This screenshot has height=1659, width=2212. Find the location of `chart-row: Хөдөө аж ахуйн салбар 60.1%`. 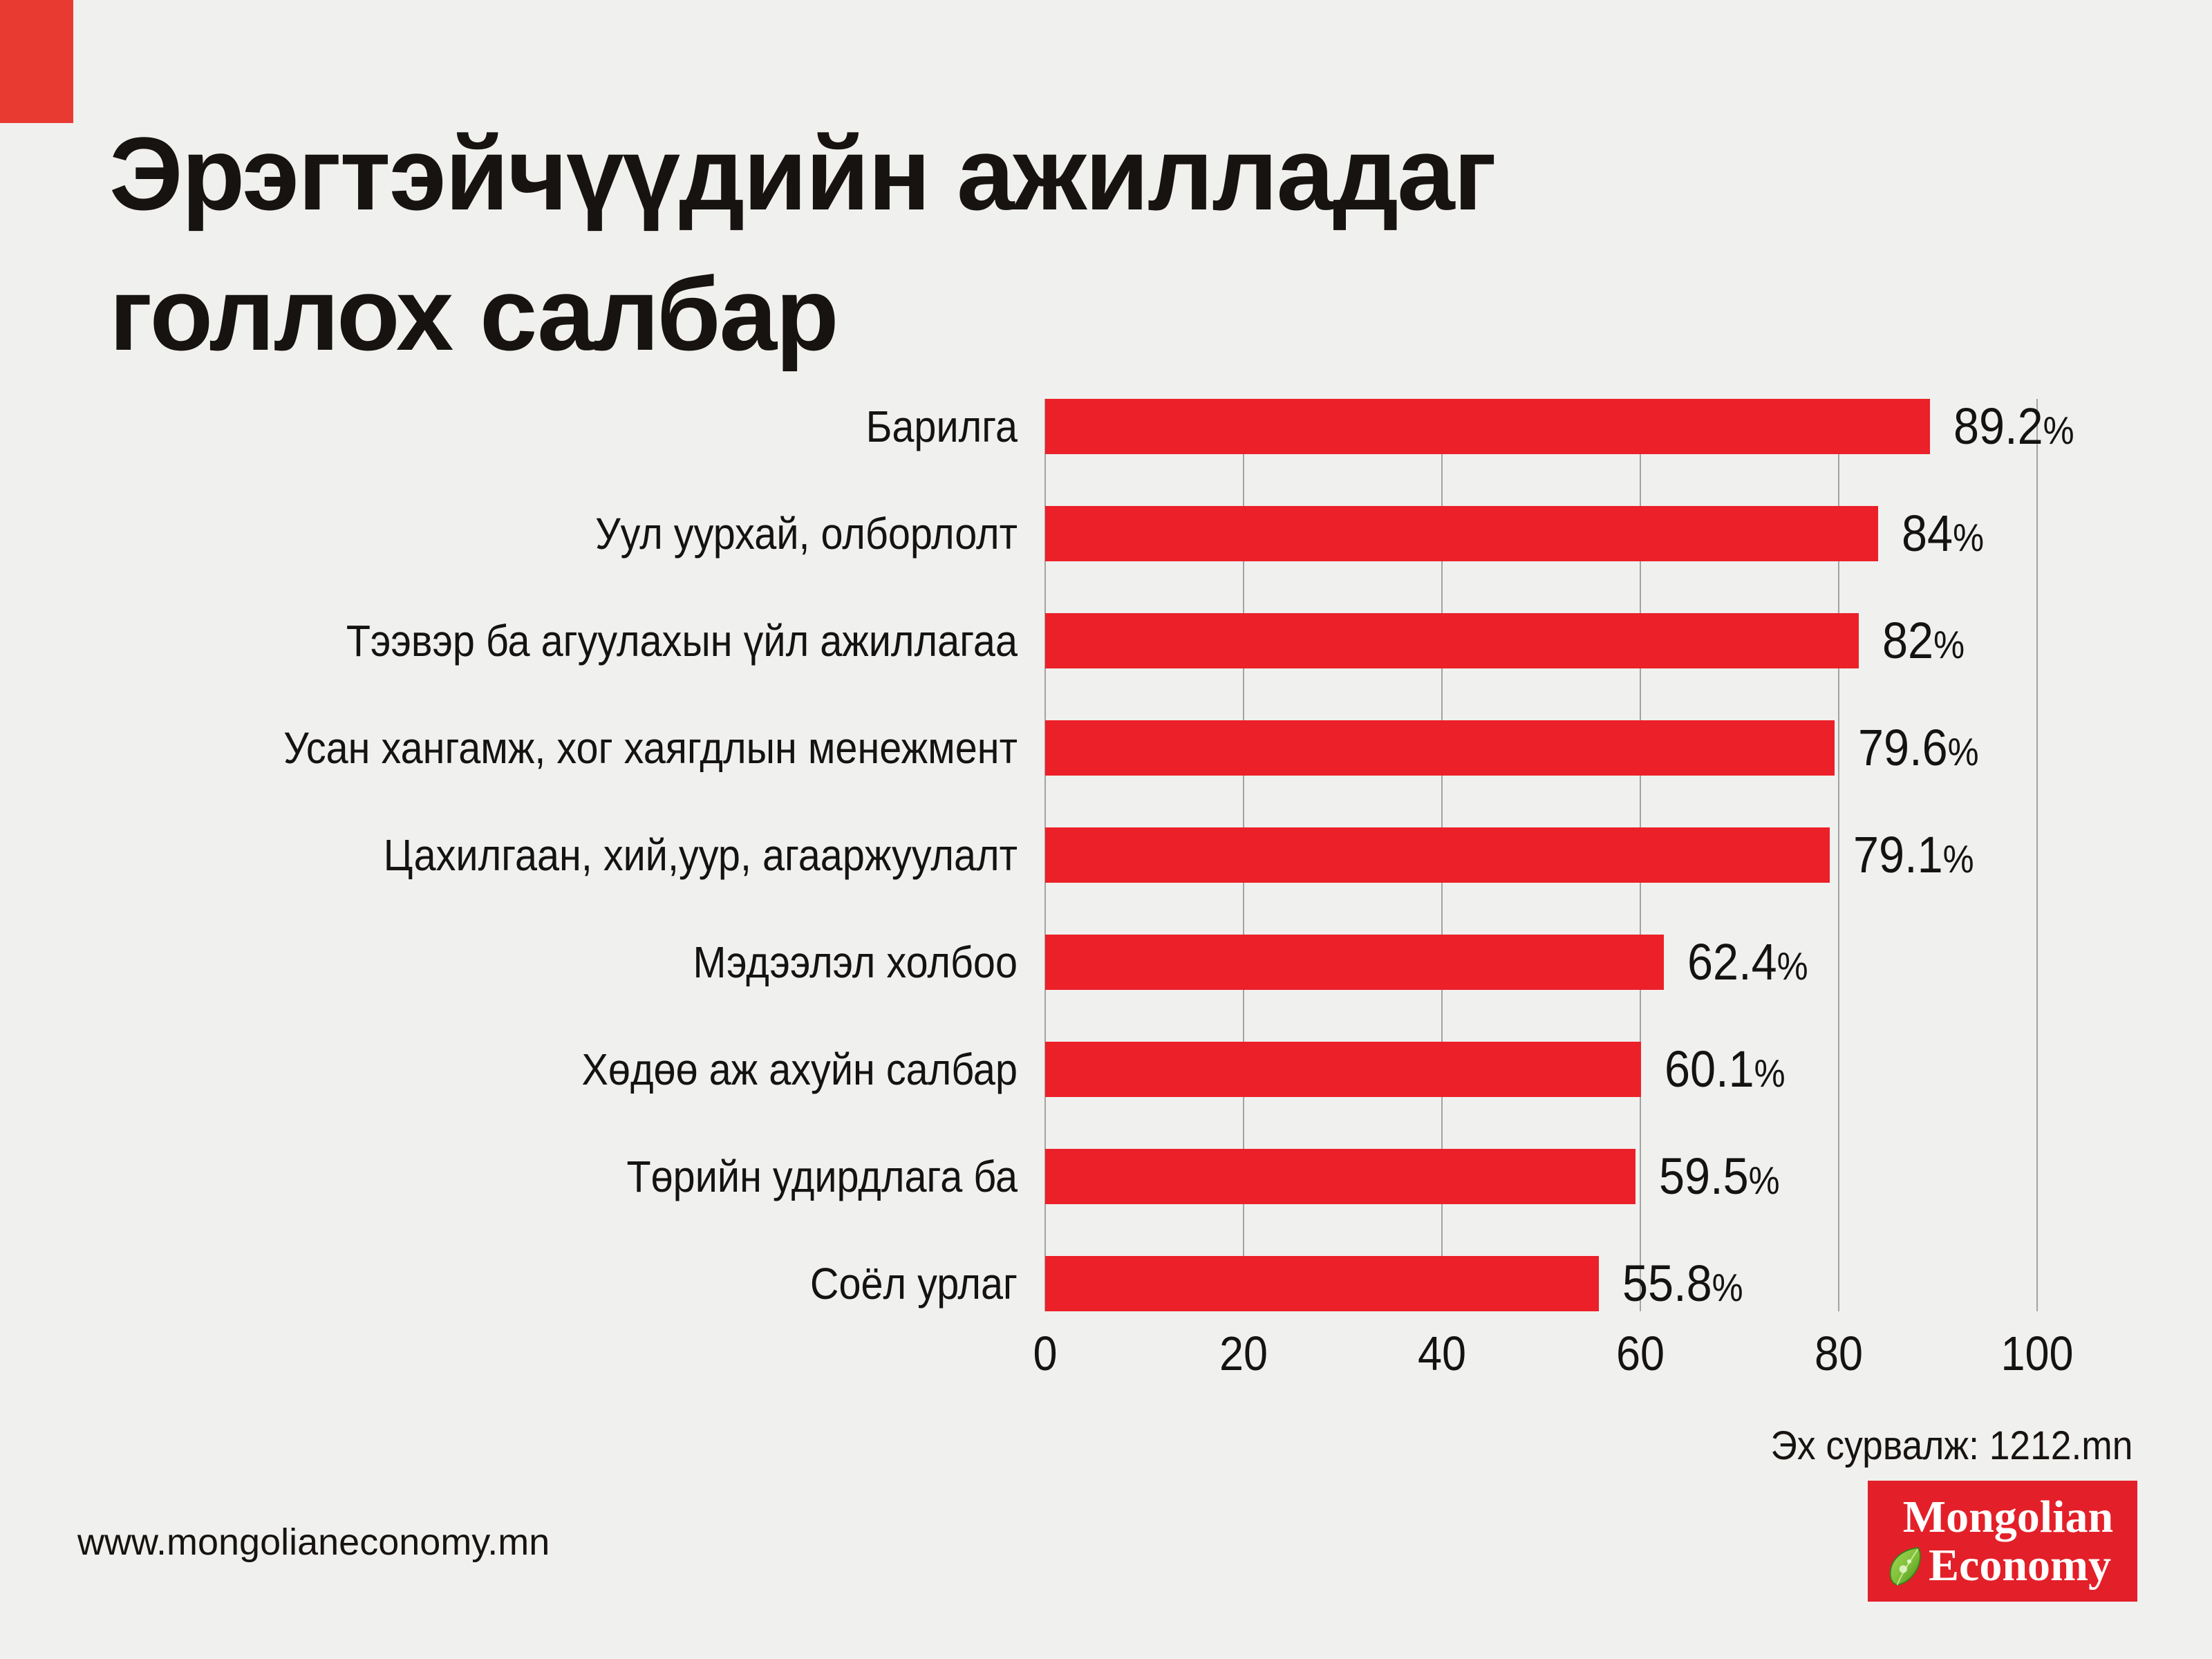

chart-row: Хөдөө аж ахуйн салбар 60.1% is located at coordinates (1106, 1070).